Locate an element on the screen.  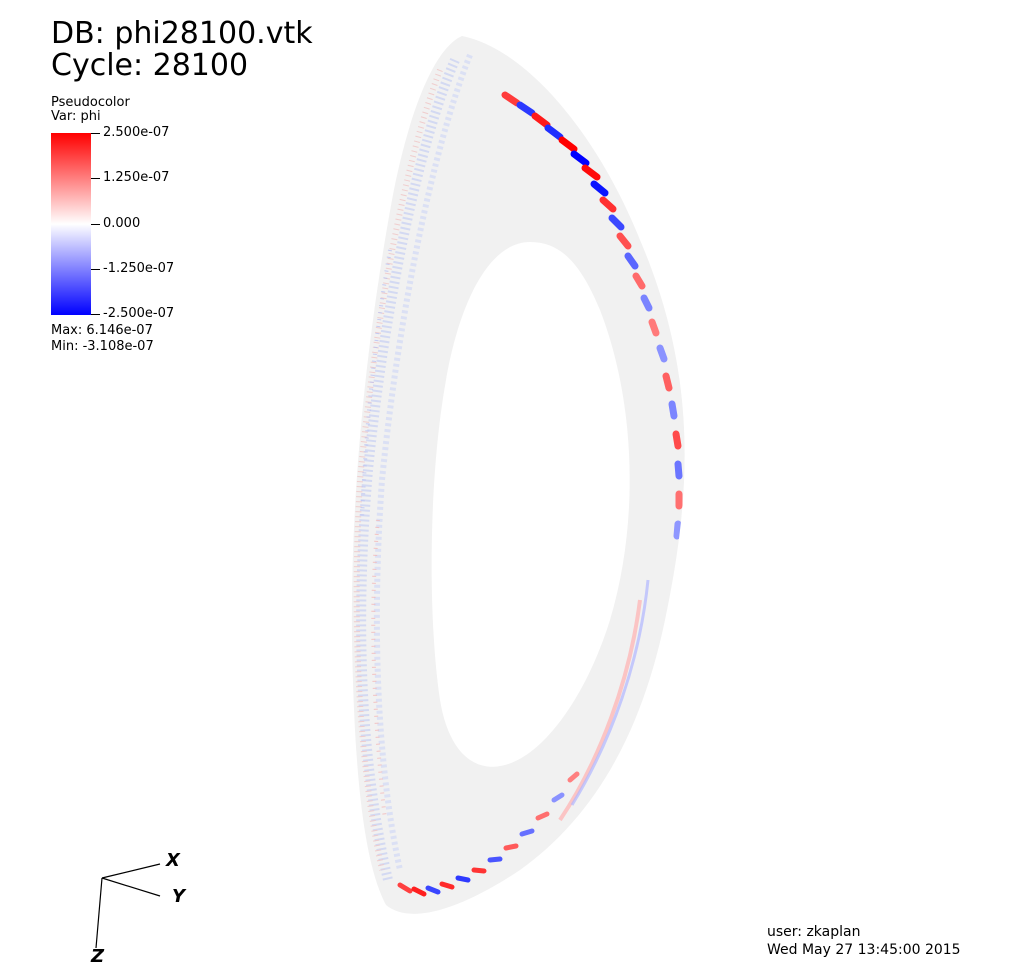
z-axis-label: Z is located at coordinates (98, 956).